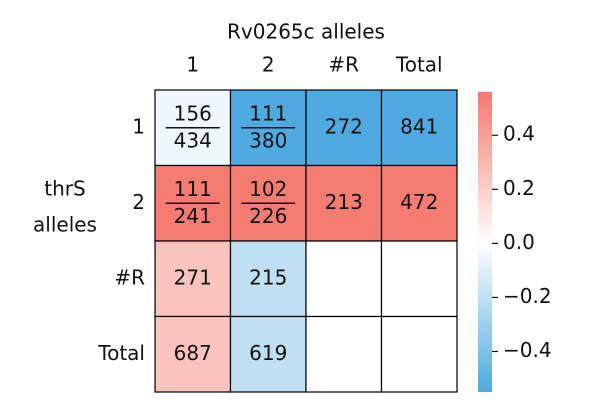 This screenshot has width=598, height=416. What do you see at coordinates (193, 113) in the screenshot?
I see `cell-numerator: 156` at bounding box center [193, 113].